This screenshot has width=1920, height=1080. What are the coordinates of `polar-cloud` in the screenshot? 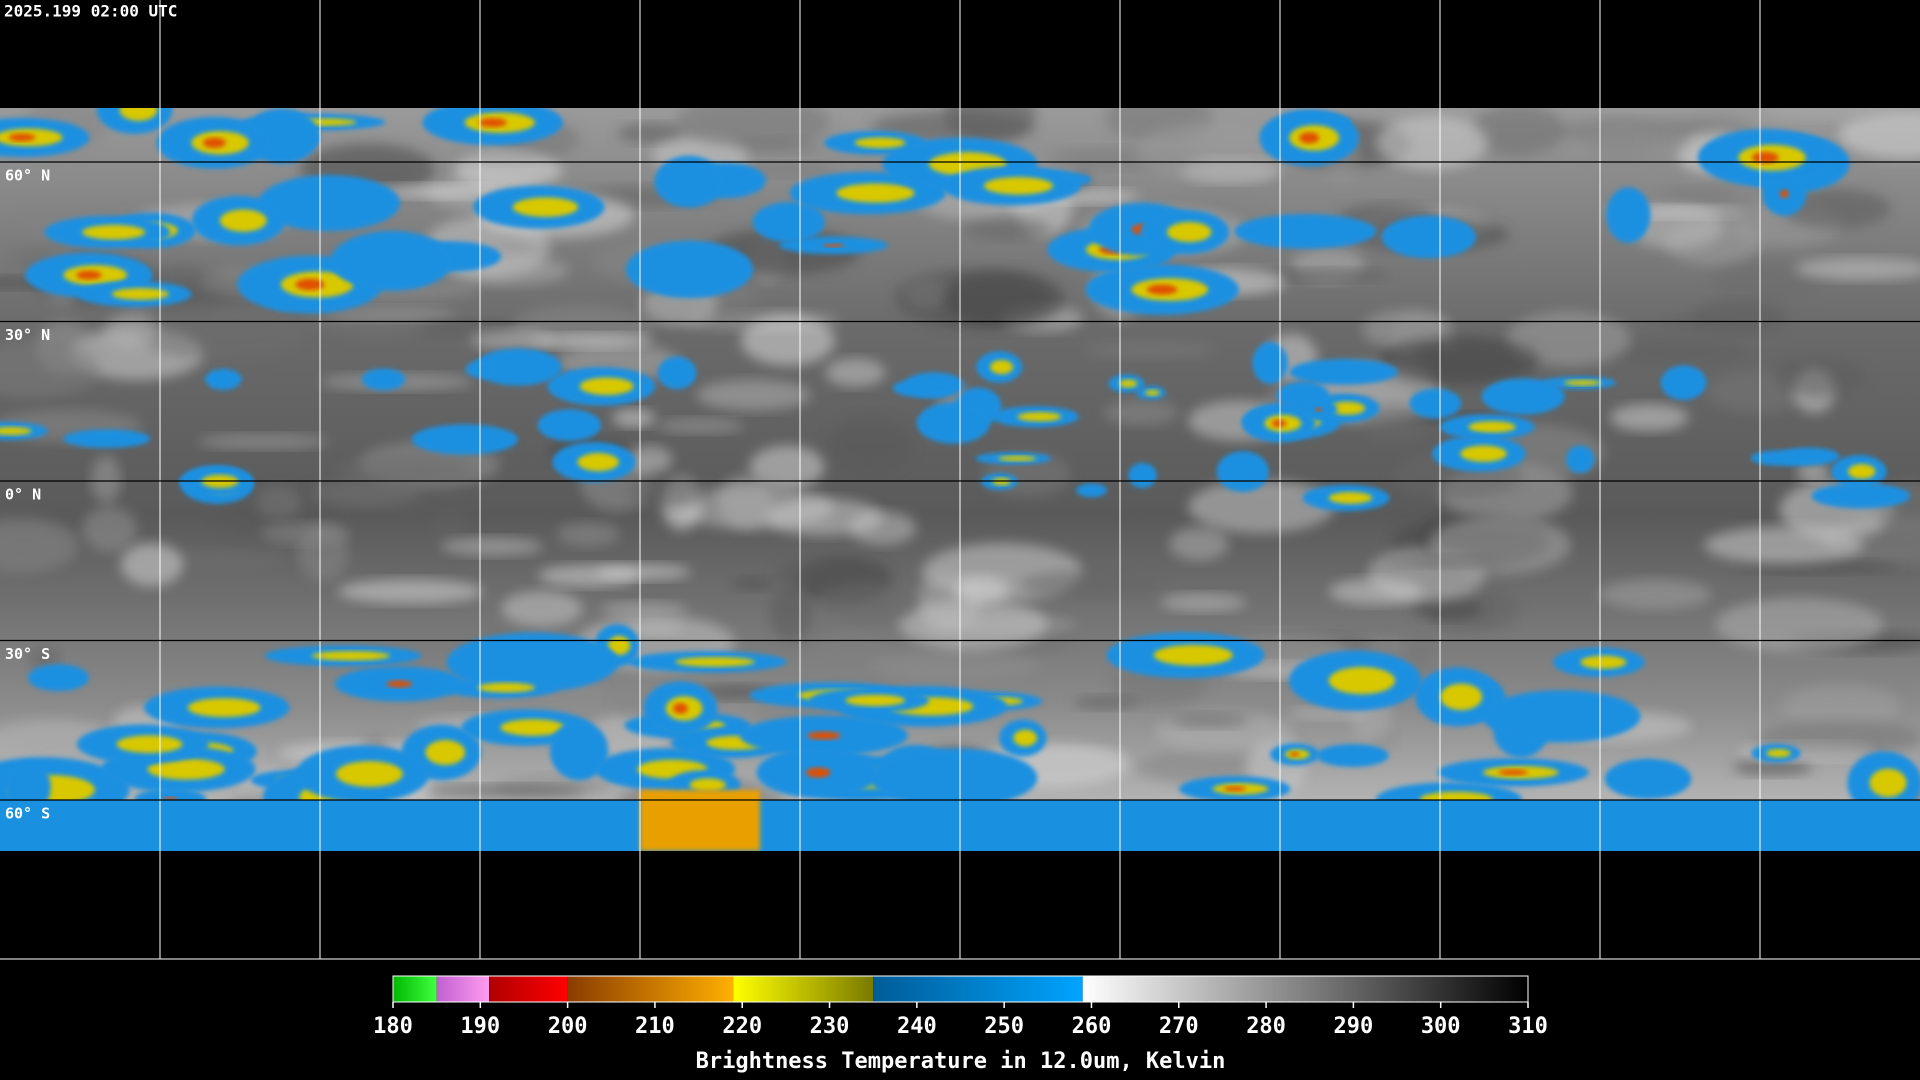 It's located at (700, 820).